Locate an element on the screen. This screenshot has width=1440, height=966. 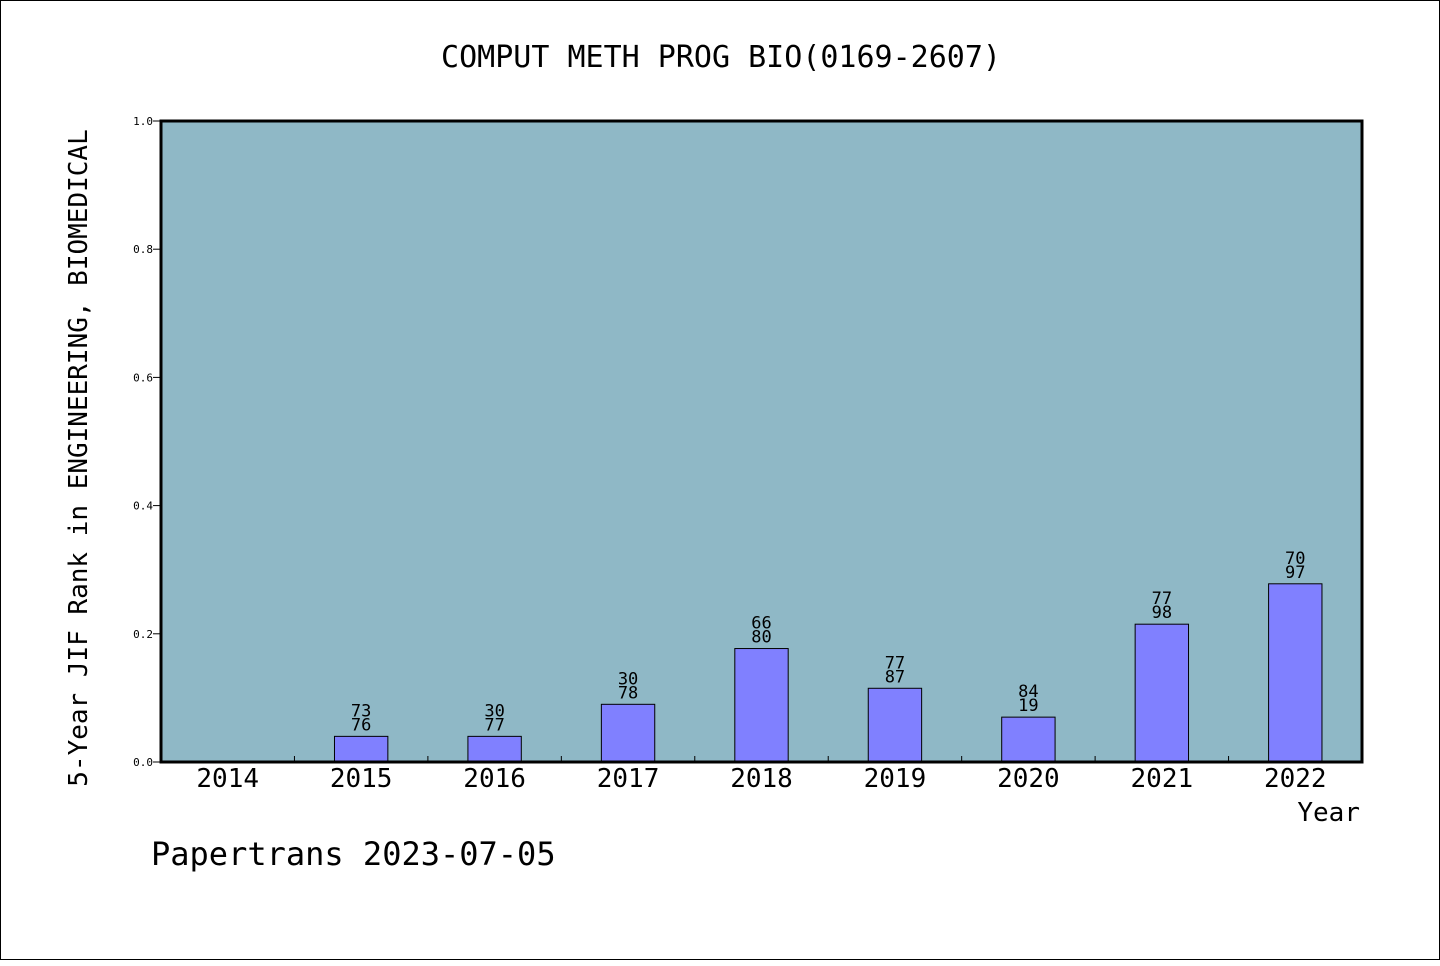
x-tick-label: 2015 is located at coordinates (361, 779).